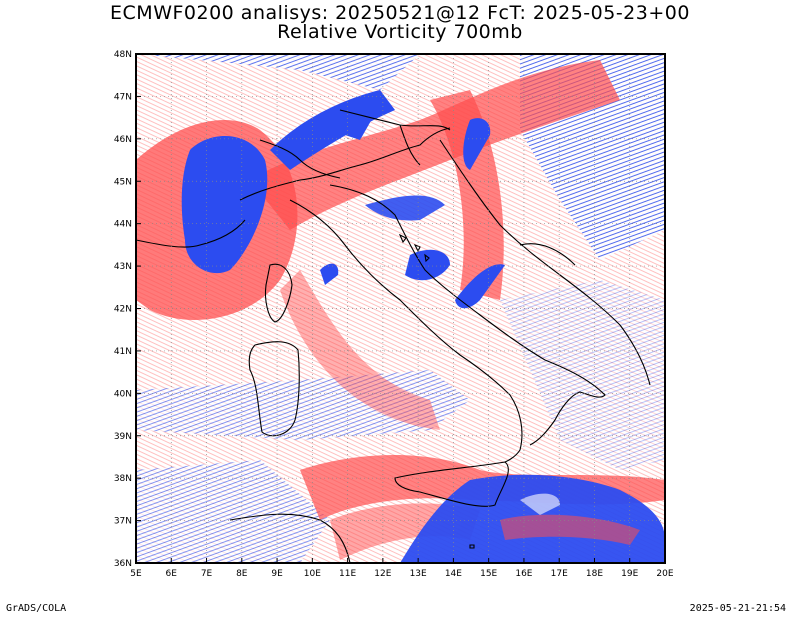 The height and width of the screenshot is (618, 800). What do you see at coordinates (36, 608) in the screenshot?
I see `footer-credit: GrADS/COLA` at bounding box center [36, 608].